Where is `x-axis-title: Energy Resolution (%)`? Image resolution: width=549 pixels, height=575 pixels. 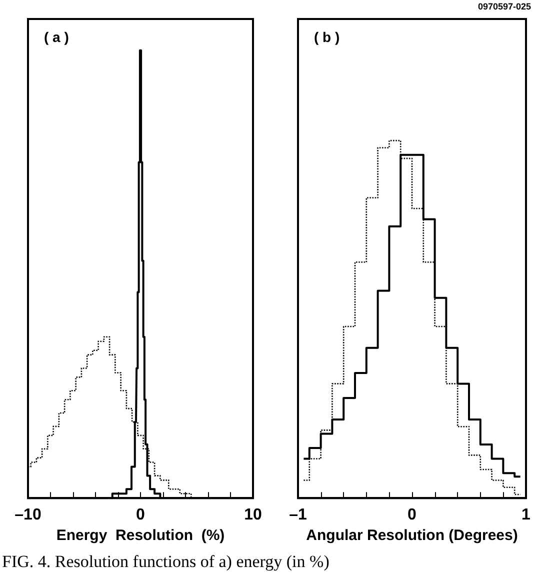 x-axis-title: Energy Resolution (%) is located at coordinates (140, 535).